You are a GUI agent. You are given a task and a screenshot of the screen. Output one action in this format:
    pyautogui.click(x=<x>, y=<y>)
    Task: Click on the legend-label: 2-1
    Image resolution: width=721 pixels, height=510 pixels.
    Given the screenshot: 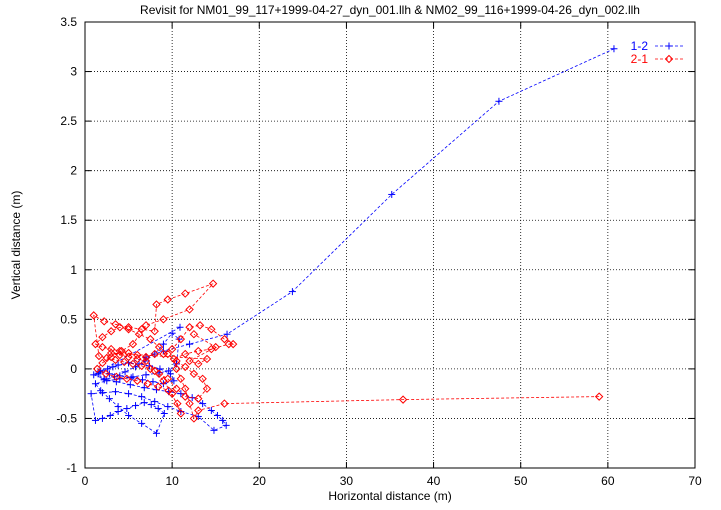 What is the action you would take?
    pyautogui.click(x=640, y=59)
    